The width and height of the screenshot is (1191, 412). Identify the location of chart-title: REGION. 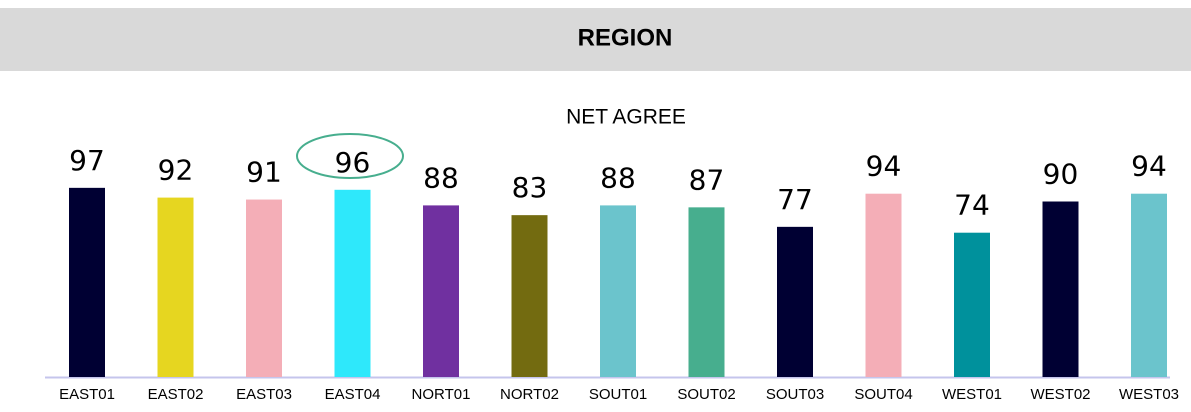
(625, 37).